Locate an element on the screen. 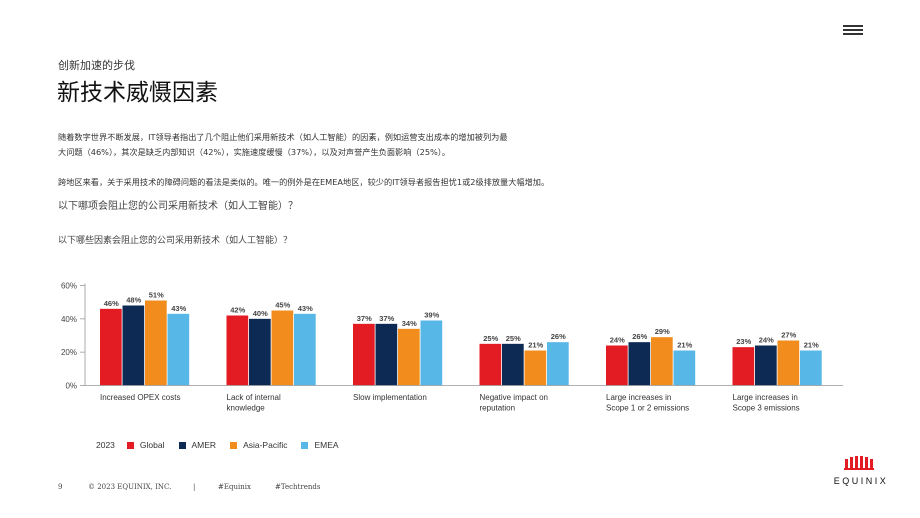 The width and height of the screenshot is (920, 518). legend-label-asia-pacific: Asia-Pacific is located at coordinates (265, 445).